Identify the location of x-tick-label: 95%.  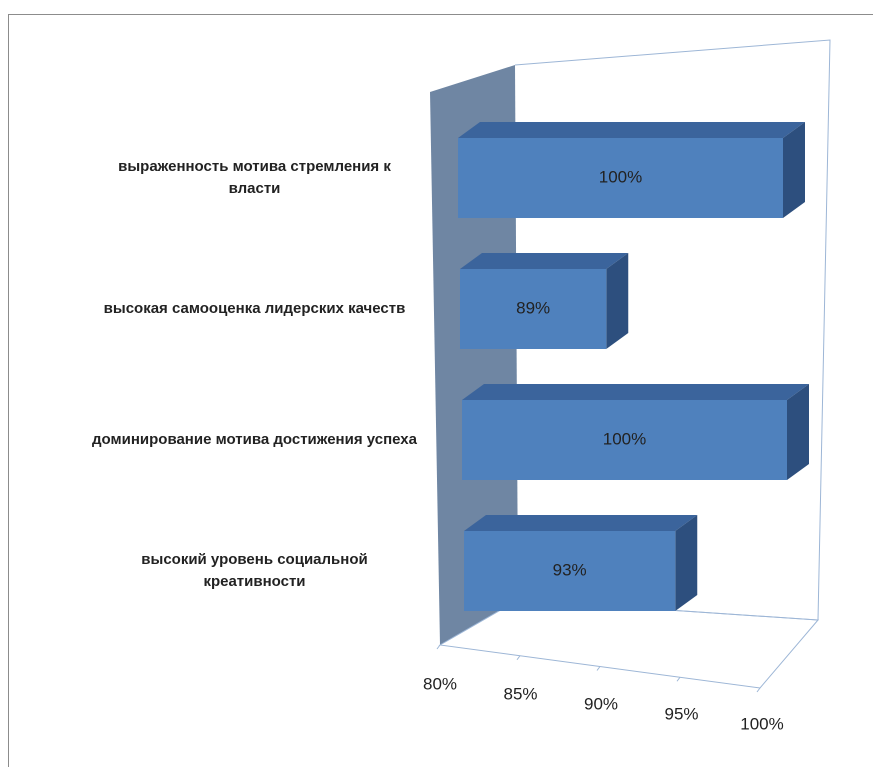
(681, 713).